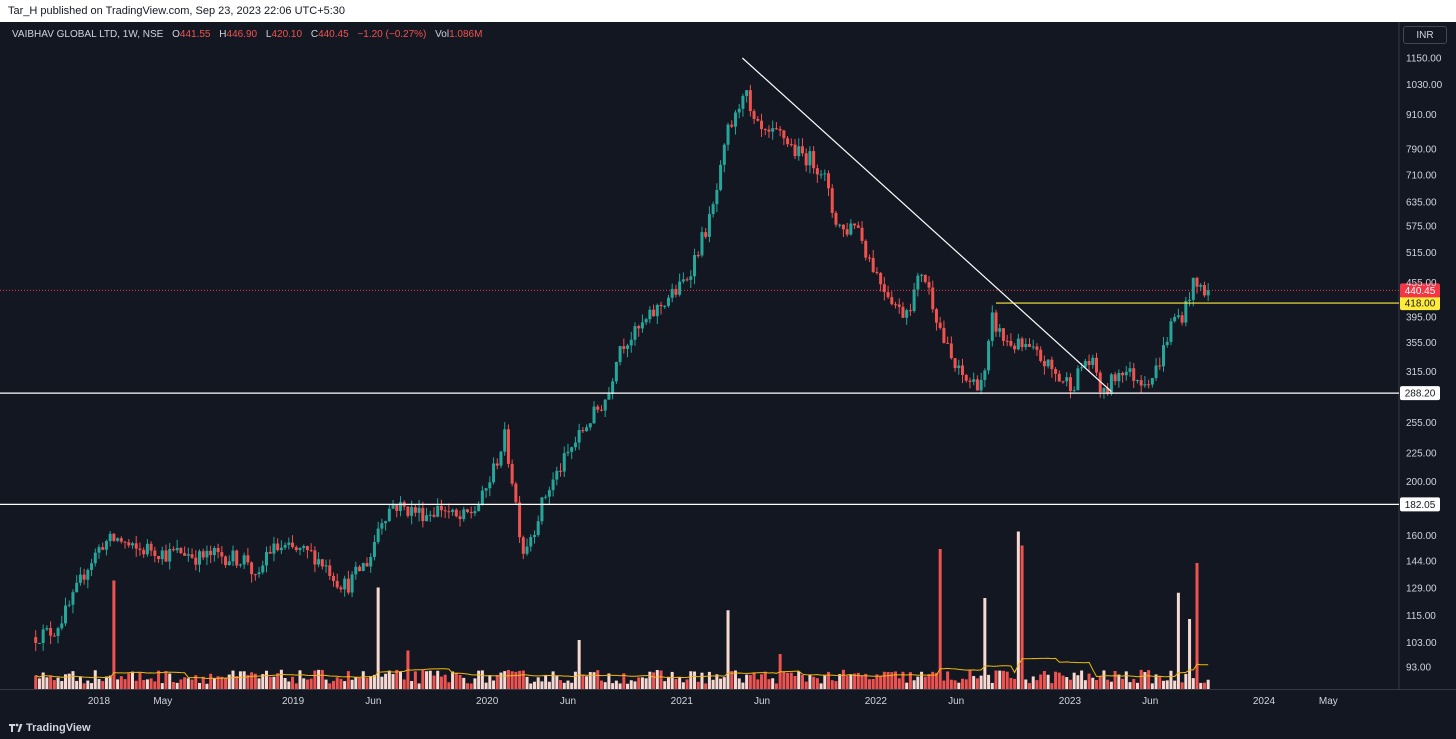 The width and height of the screenshot is (1456, 739). What do you see at coordinates (314, 34) in the screenshot?
I see `close-label: C` at bounding box center [314, 34].